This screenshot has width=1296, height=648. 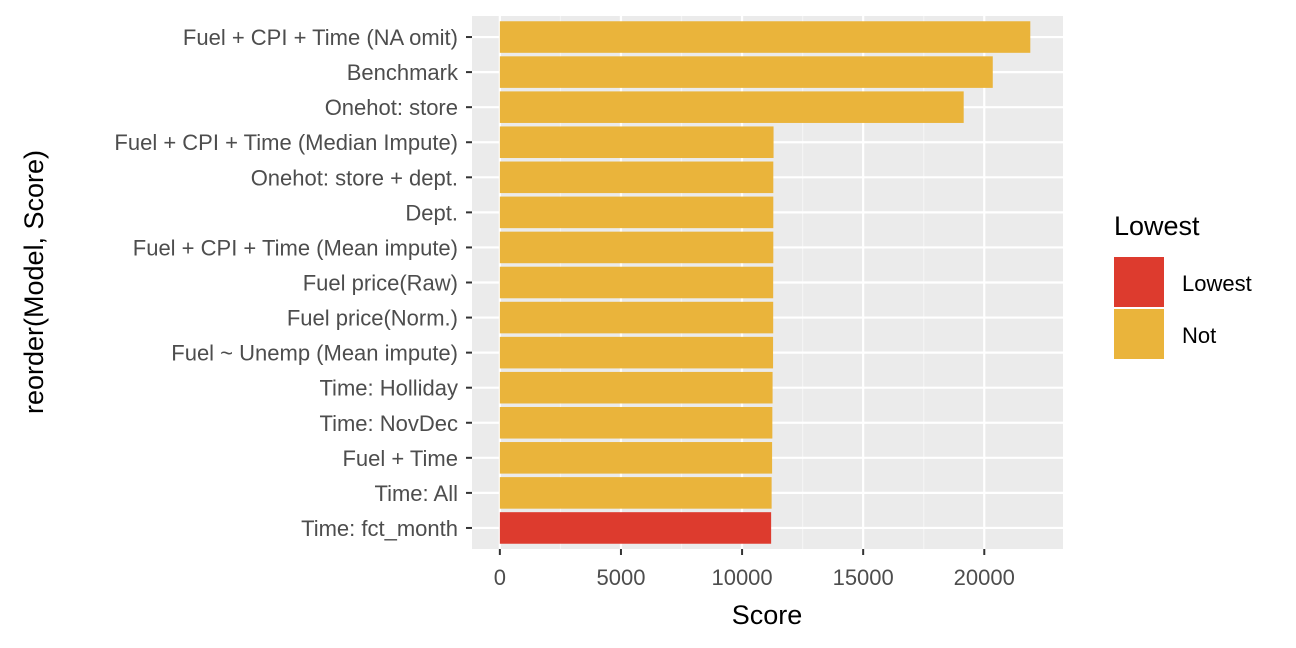 I want to click on bar-onehot-store, so click(x=731, y=107).